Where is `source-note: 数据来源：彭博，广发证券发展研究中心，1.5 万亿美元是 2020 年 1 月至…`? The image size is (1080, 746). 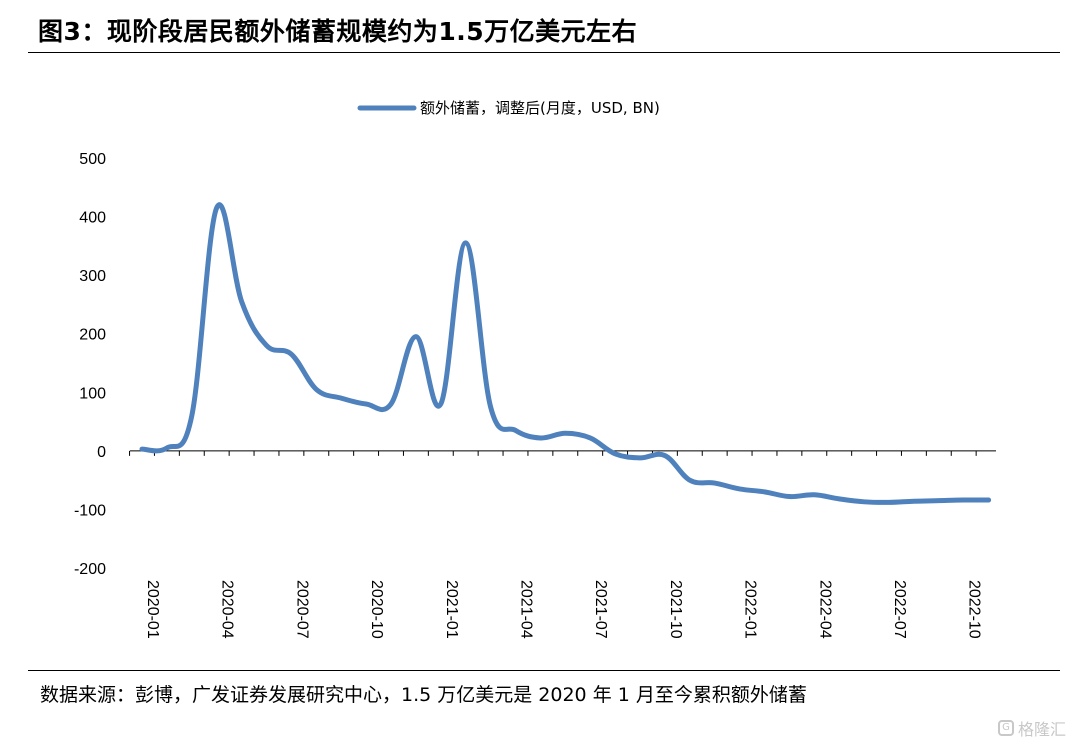
source-note: 数据来源：彭博，广发证券发展研究中心，1.5 万亿美元是 2020 年 1 月至… is located at coordinates (423, 695).